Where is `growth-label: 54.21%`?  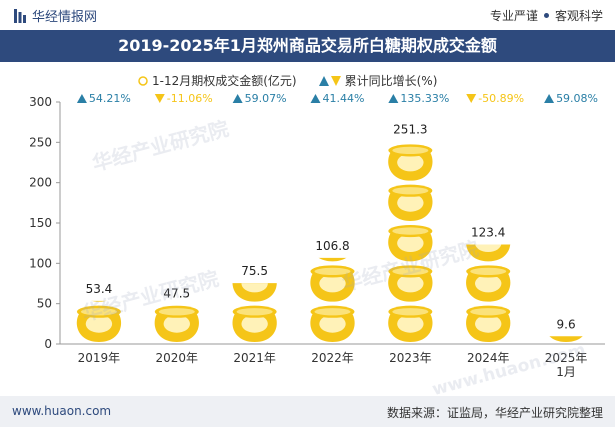
growth-label: 54.21% is located at coordinates (110, 98).